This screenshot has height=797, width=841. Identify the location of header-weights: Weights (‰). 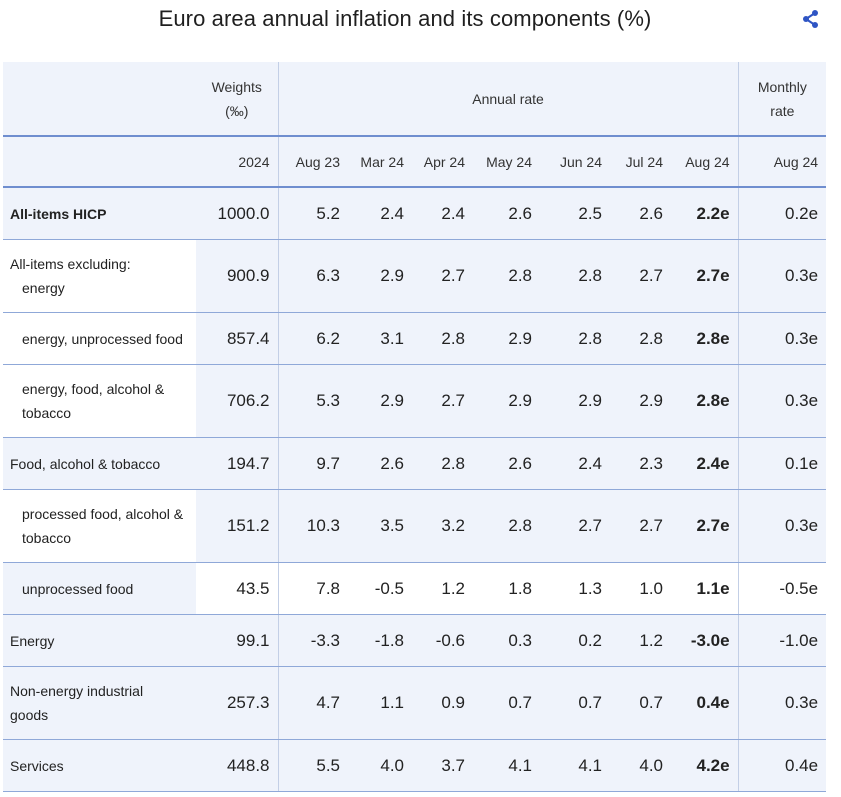
(237, 99).